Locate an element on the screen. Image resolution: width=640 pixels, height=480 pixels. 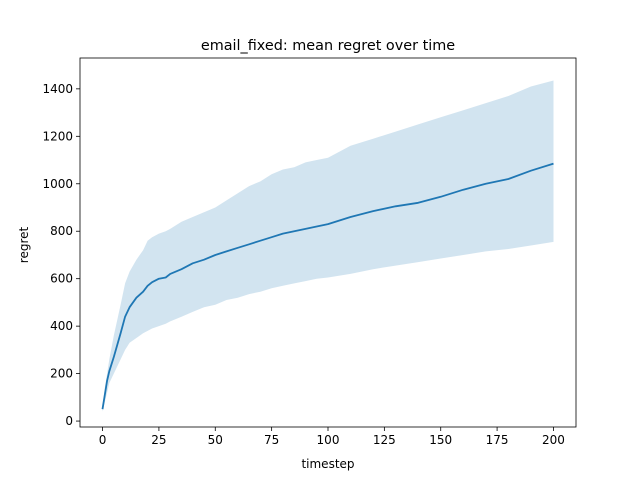
y-tick-label: 400 is located at coordinates (61, 326).